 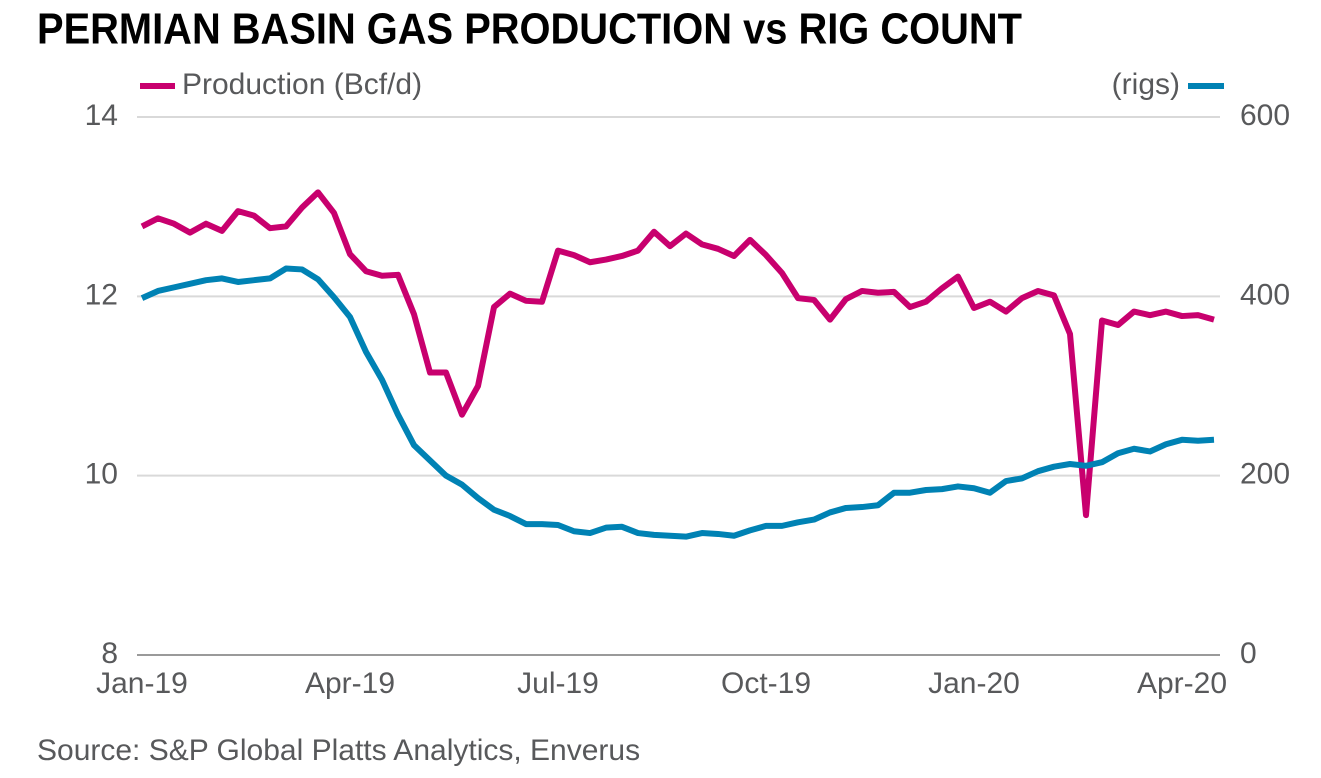 What do you see at coordinates (558, 683) in the screenshot?
I see `x-tick-label: Jul-19` at bounding box center [558, 683].